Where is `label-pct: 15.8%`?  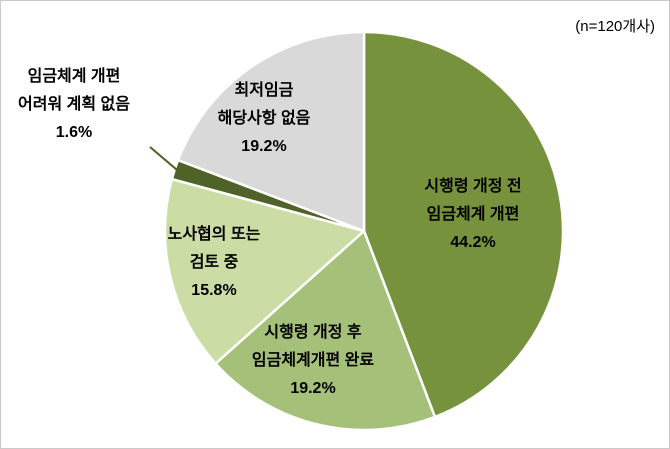 label-pct: 15.8% is located at coordinates (214, 290).